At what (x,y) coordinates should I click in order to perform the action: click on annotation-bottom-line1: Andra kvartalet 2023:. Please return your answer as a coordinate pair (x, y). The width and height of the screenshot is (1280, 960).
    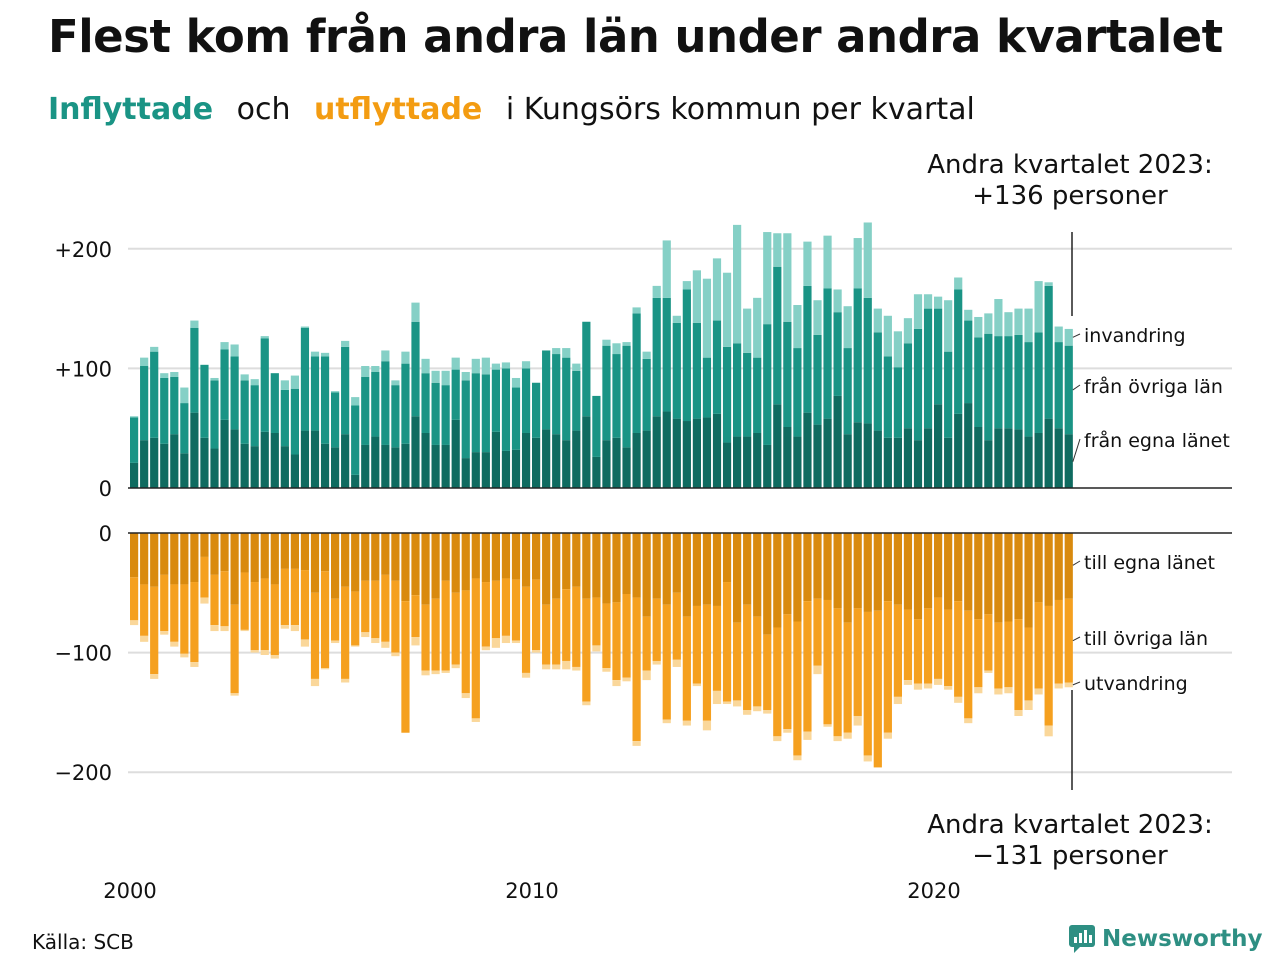
    Looking at the image, I should click on (1070, 825).